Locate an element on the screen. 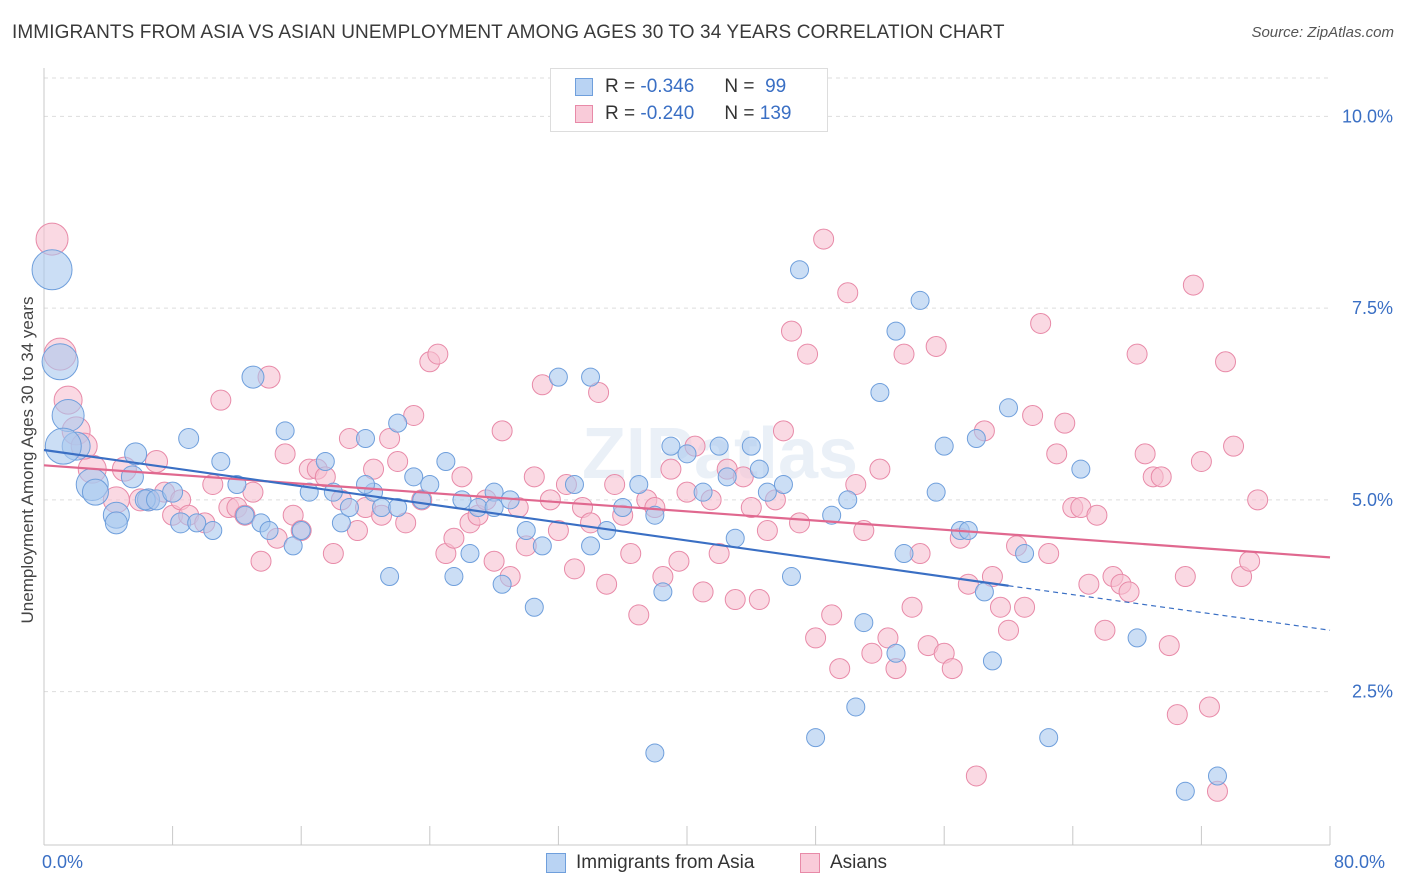  x-tick-label-min: 0.0% is located at coordinates (63, 862).